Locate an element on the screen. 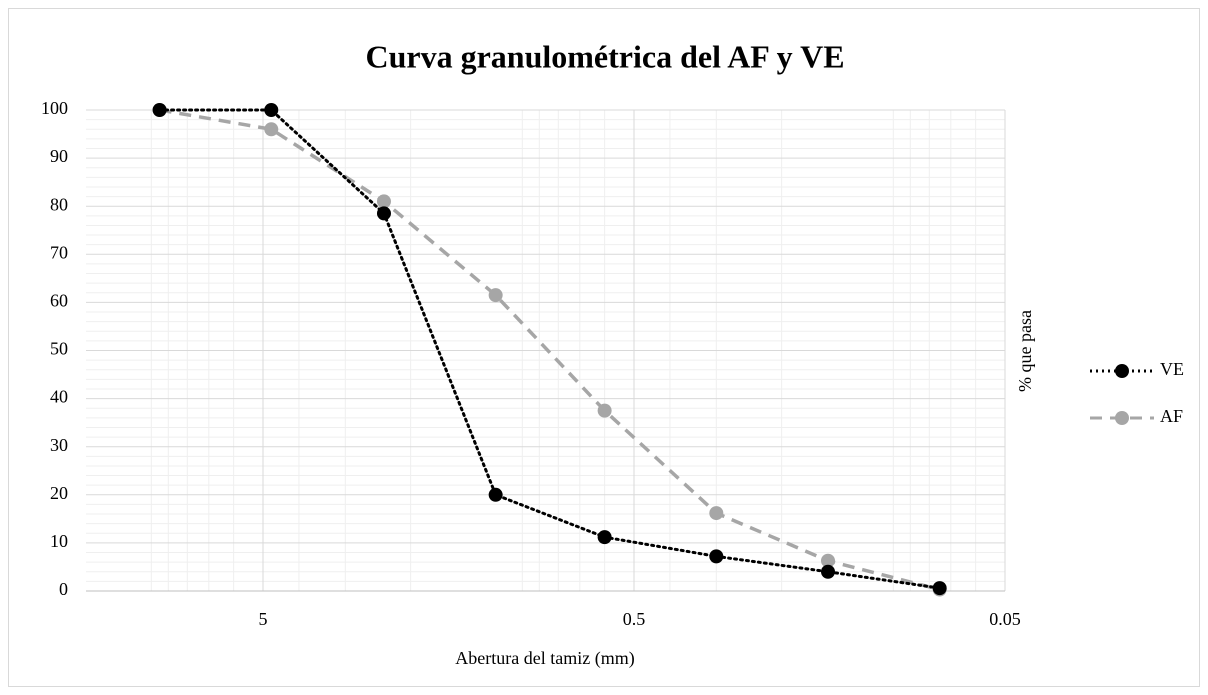 The image size is (1208, 695). y-tick-label: 70 is located at coordinates (59, 252).